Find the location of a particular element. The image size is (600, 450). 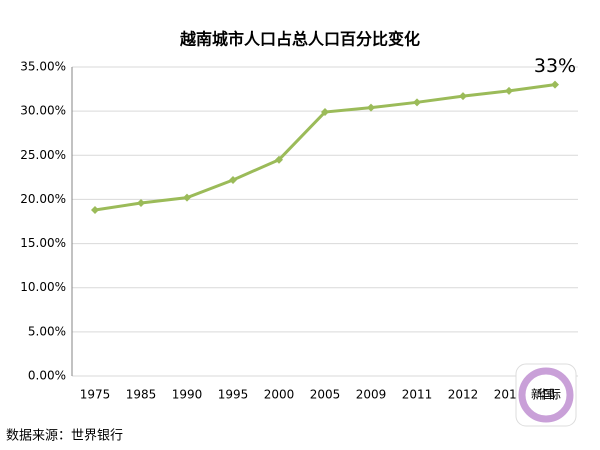

source-note: 数据来源：世界银行 is located at coordinates (64, 436).